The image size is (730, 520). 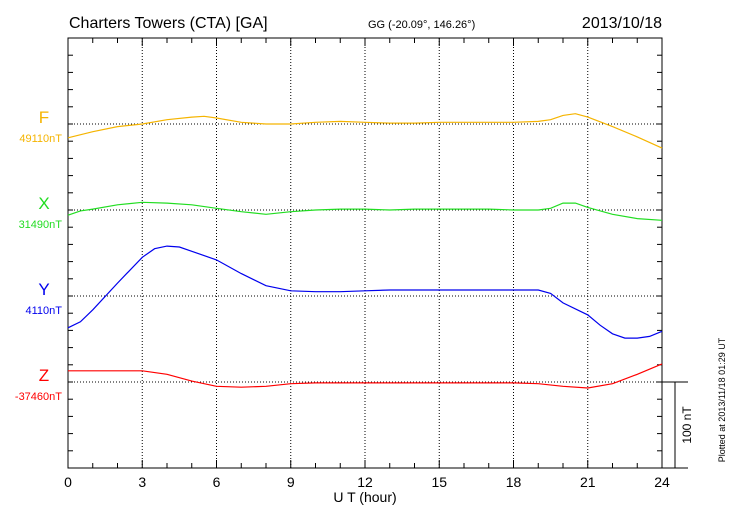 I want to click on x-tick-label: 6, so click(x=217, y=482).